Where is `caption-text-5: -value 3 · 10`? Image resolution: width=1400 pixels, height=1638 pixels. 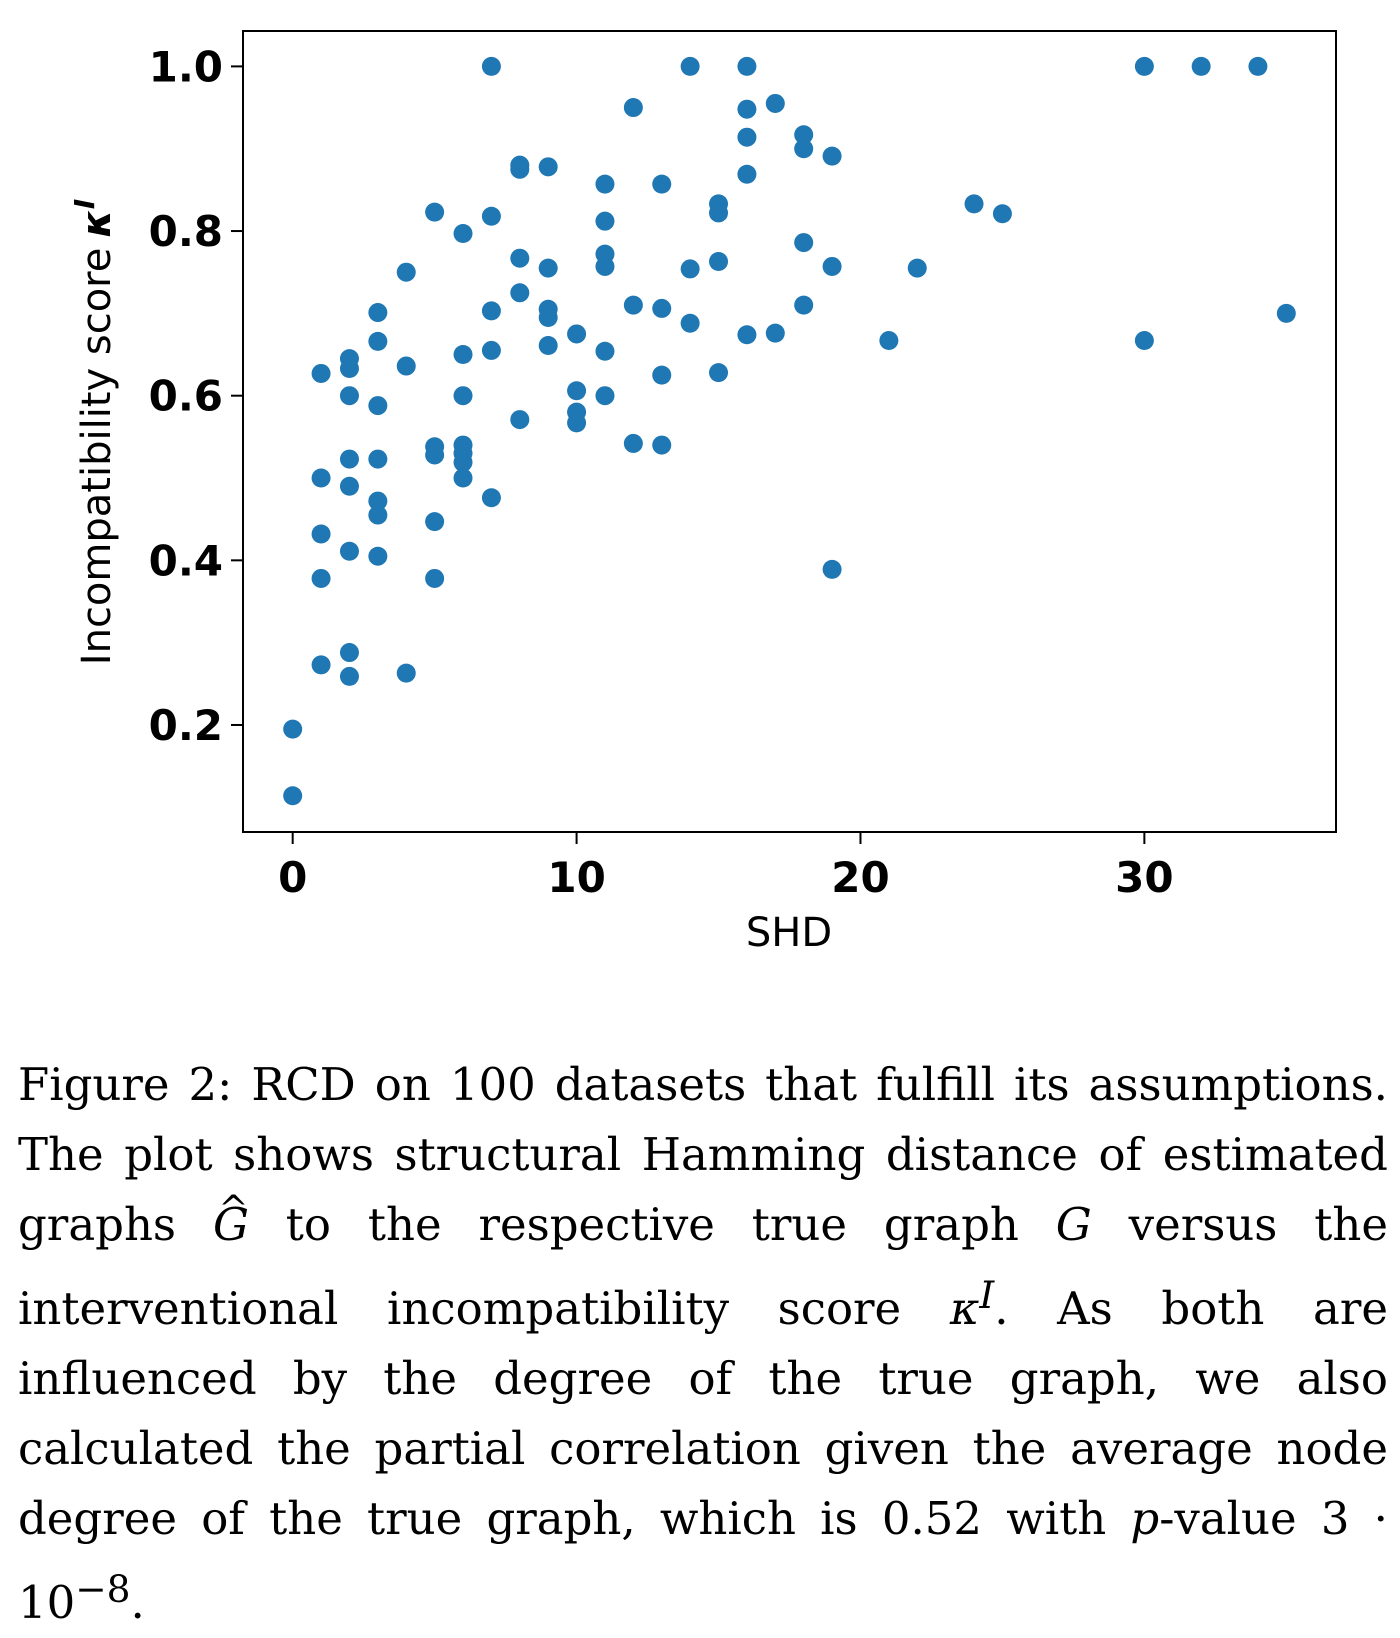
caption-text-5: -value 3 · 10 is located at coordinates (703, 1560).